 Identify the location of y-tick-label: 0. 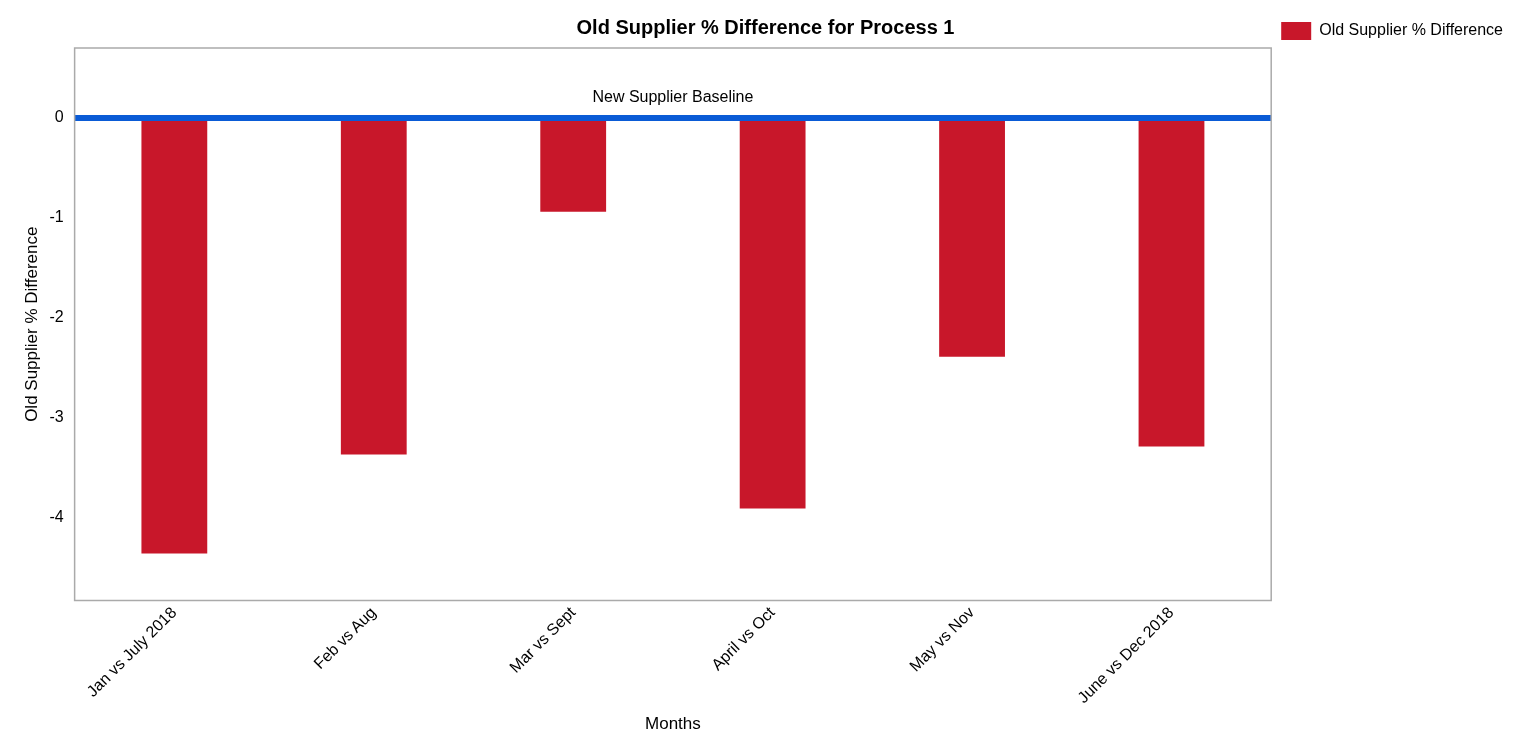
(59, 117).